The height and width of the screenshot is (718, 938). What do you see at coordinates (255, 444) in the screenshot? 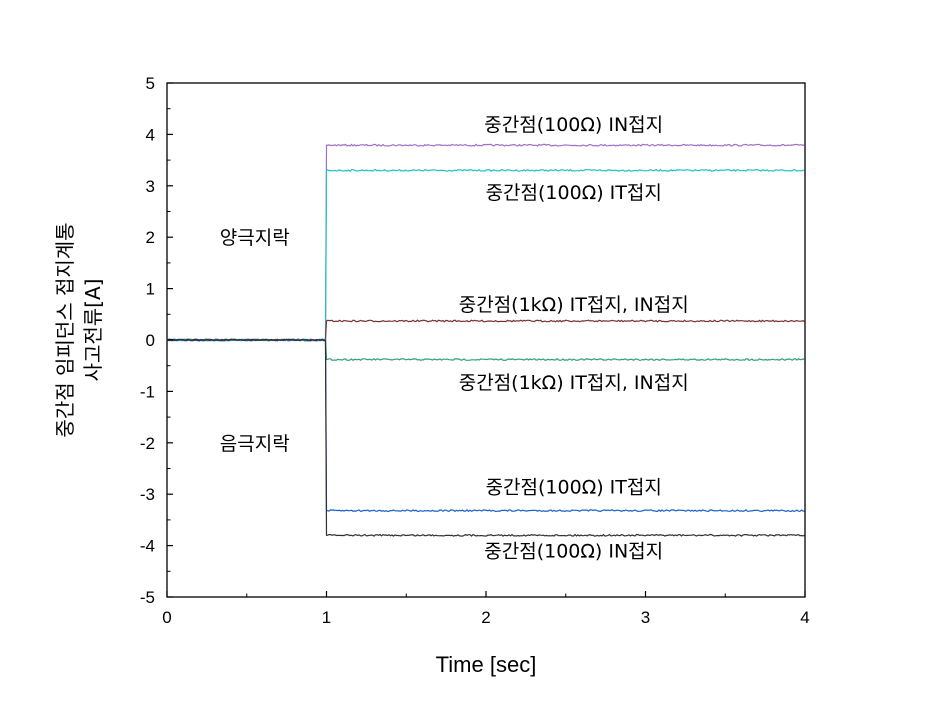
I see `annotation-label: 음극지락` at bounding box center [255, 444].